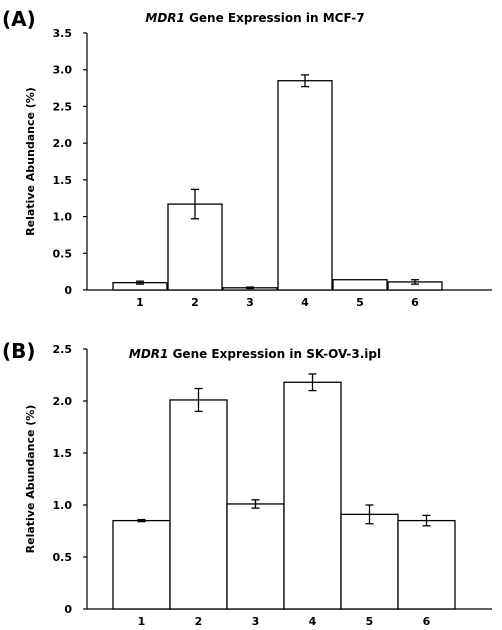 The image size is (502, 630). I want to click on chart-title-rest: Gene Expression in MCF-7, so click(275, 18).